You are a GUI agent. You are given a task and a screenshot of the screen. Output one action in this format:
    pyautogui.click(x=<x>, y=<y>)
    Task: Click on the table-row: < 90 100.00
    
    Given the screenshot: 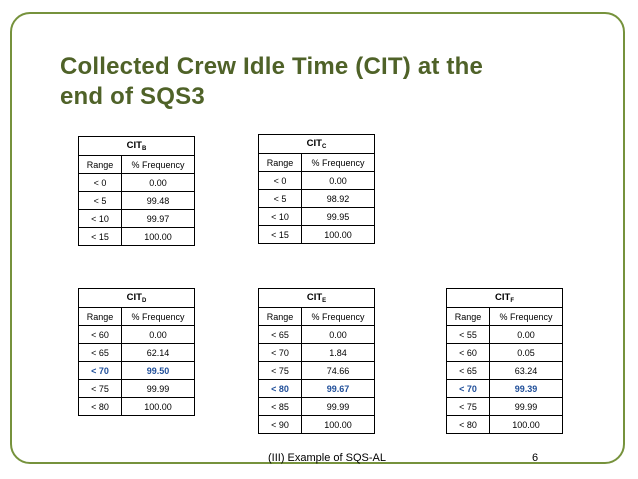 What is the action you would take?
    pyautogui.click(x=317, y=424)
    